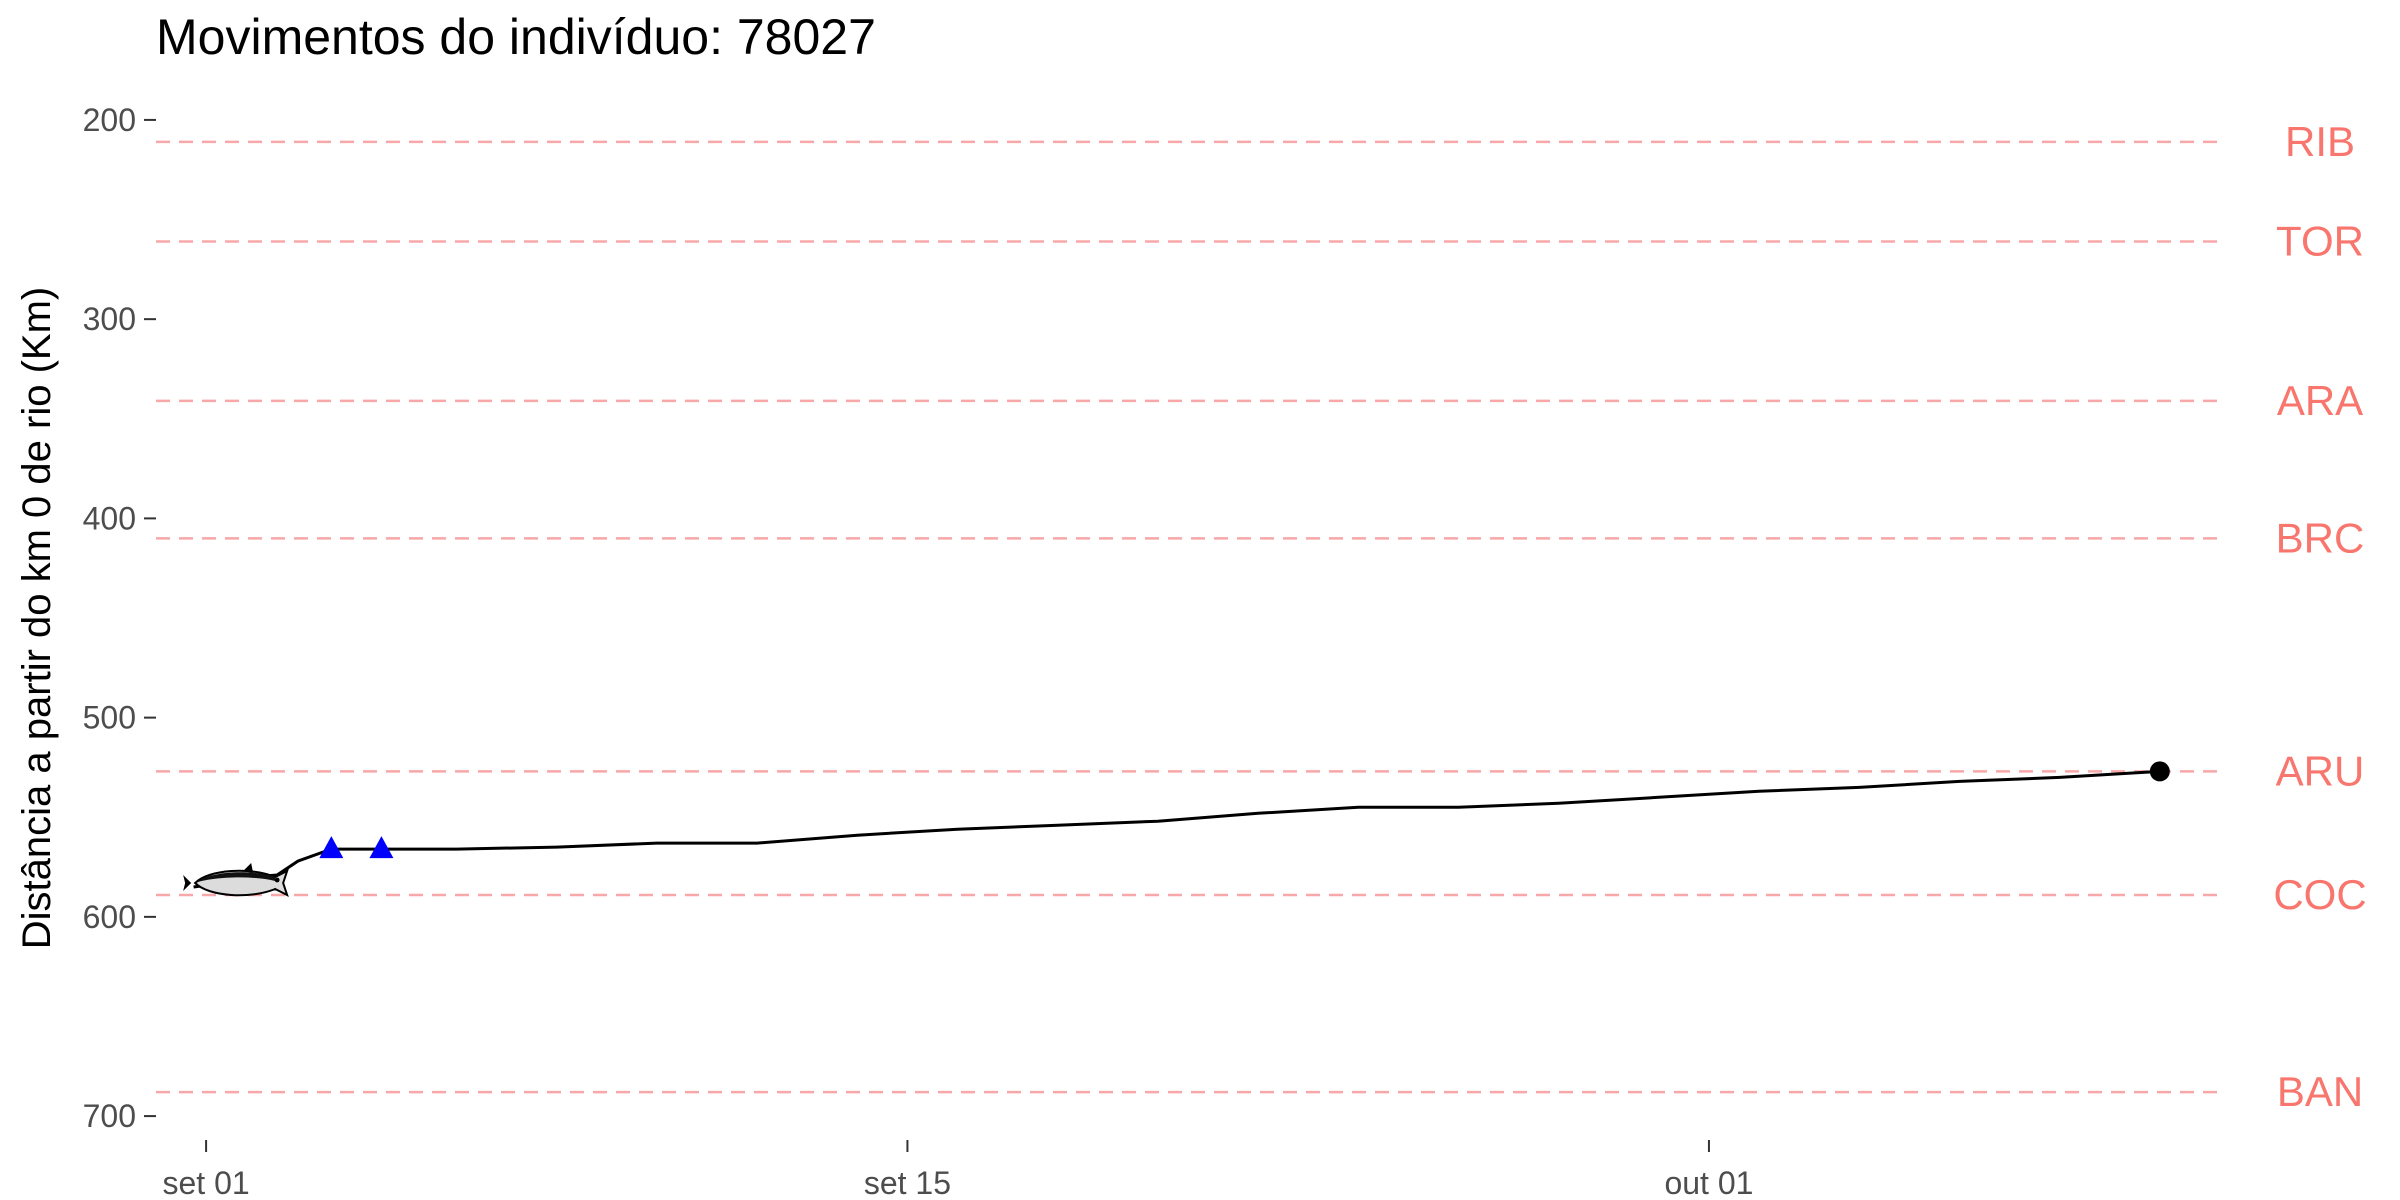 This screenshot has height=1200, width=2400. I want to click on y-tick-label-500: 500, so click(109, 718).